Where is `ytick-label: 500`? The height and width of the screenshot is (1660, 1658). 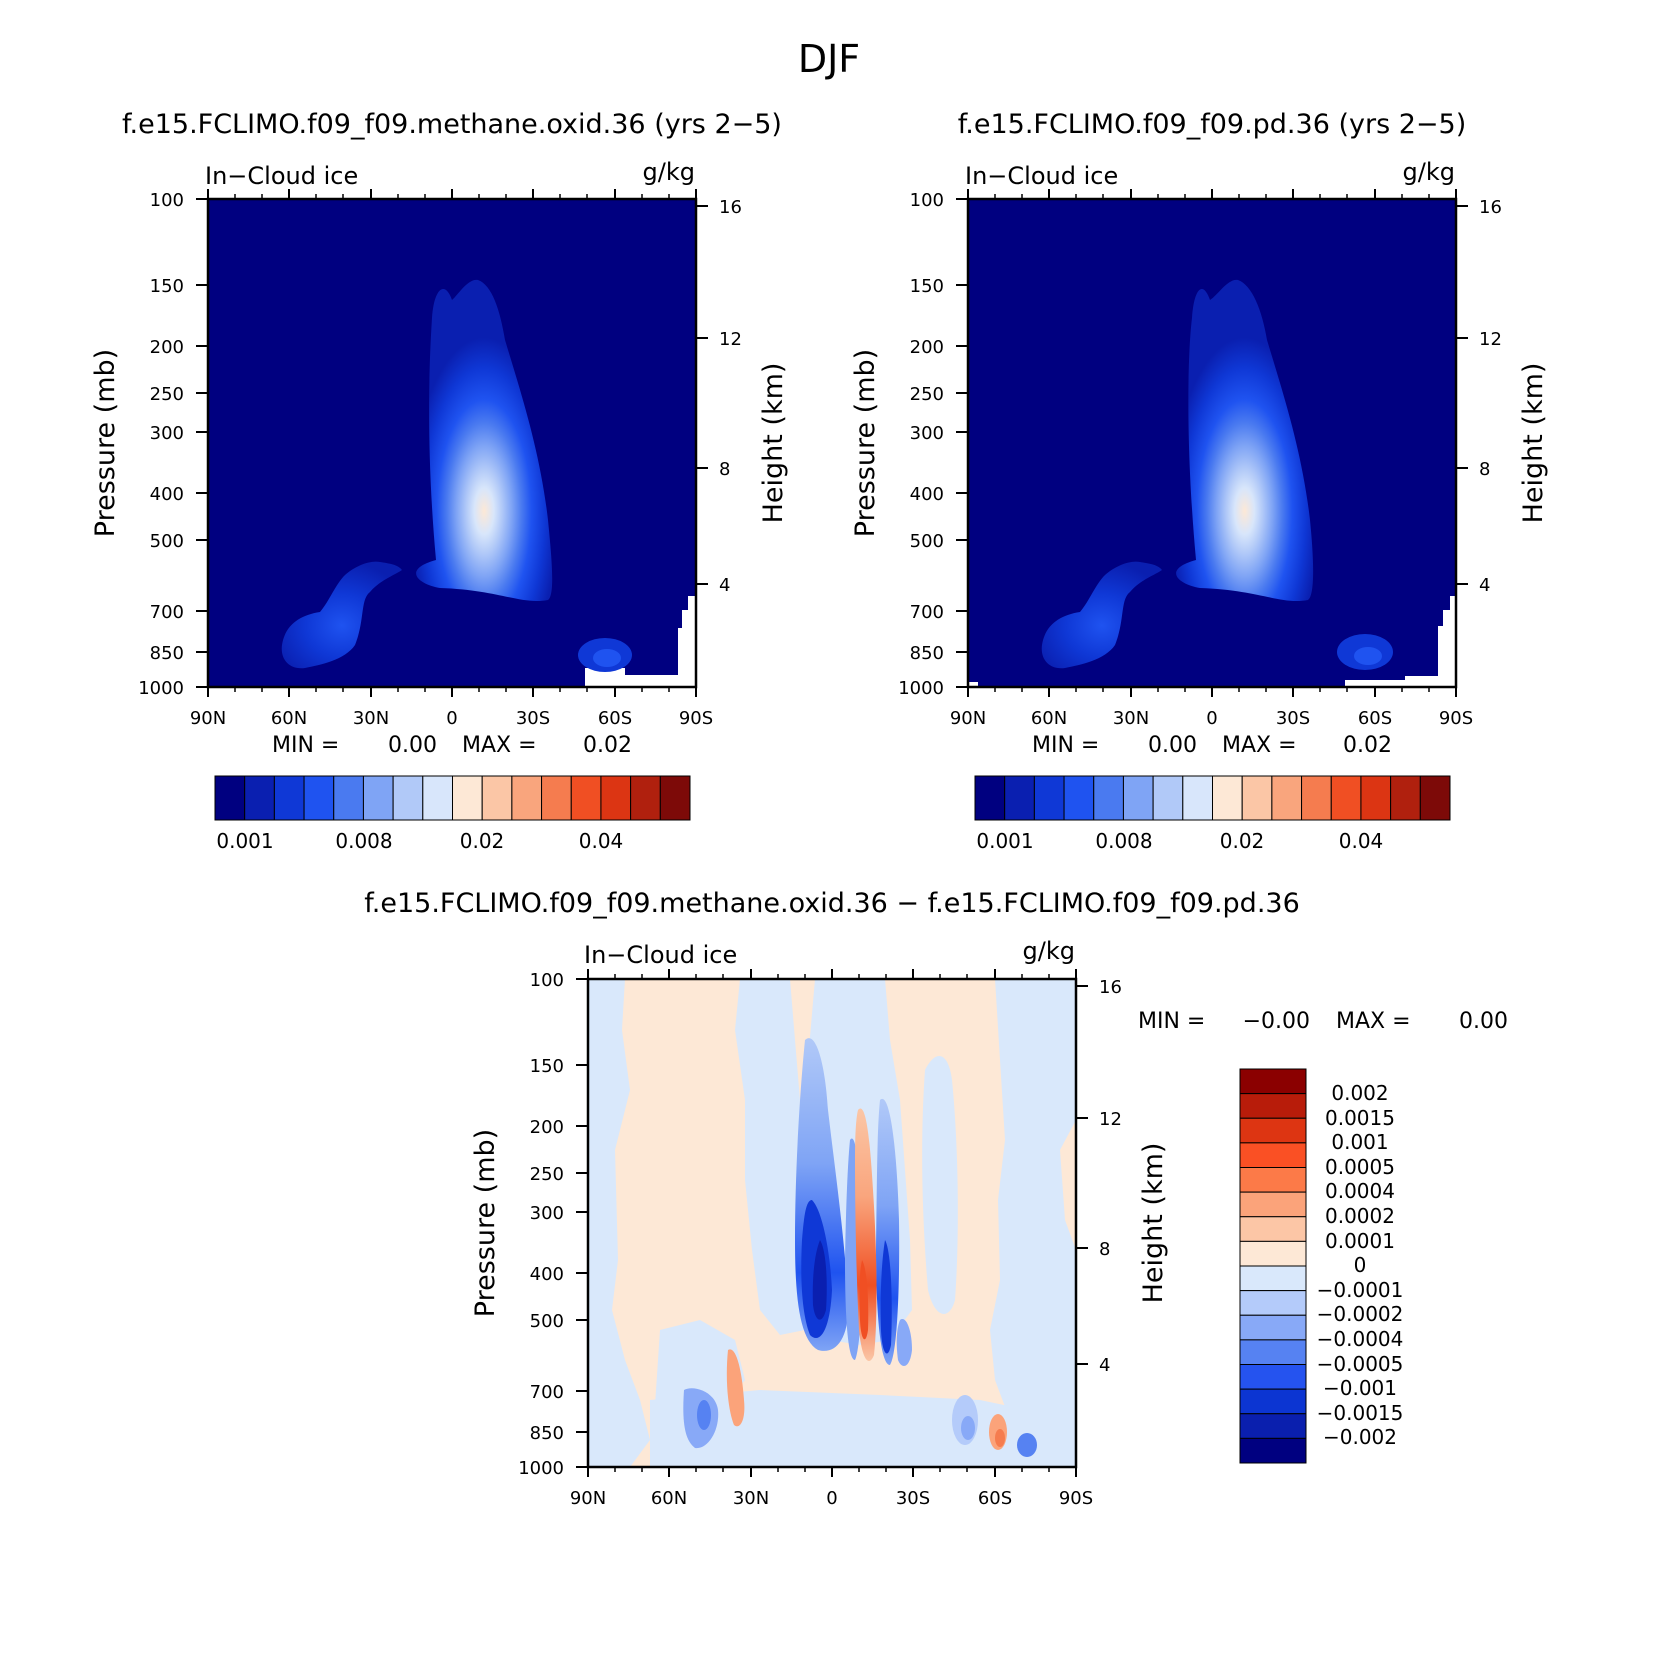 ytick-label: 500 is located at coordinates (927, 541).